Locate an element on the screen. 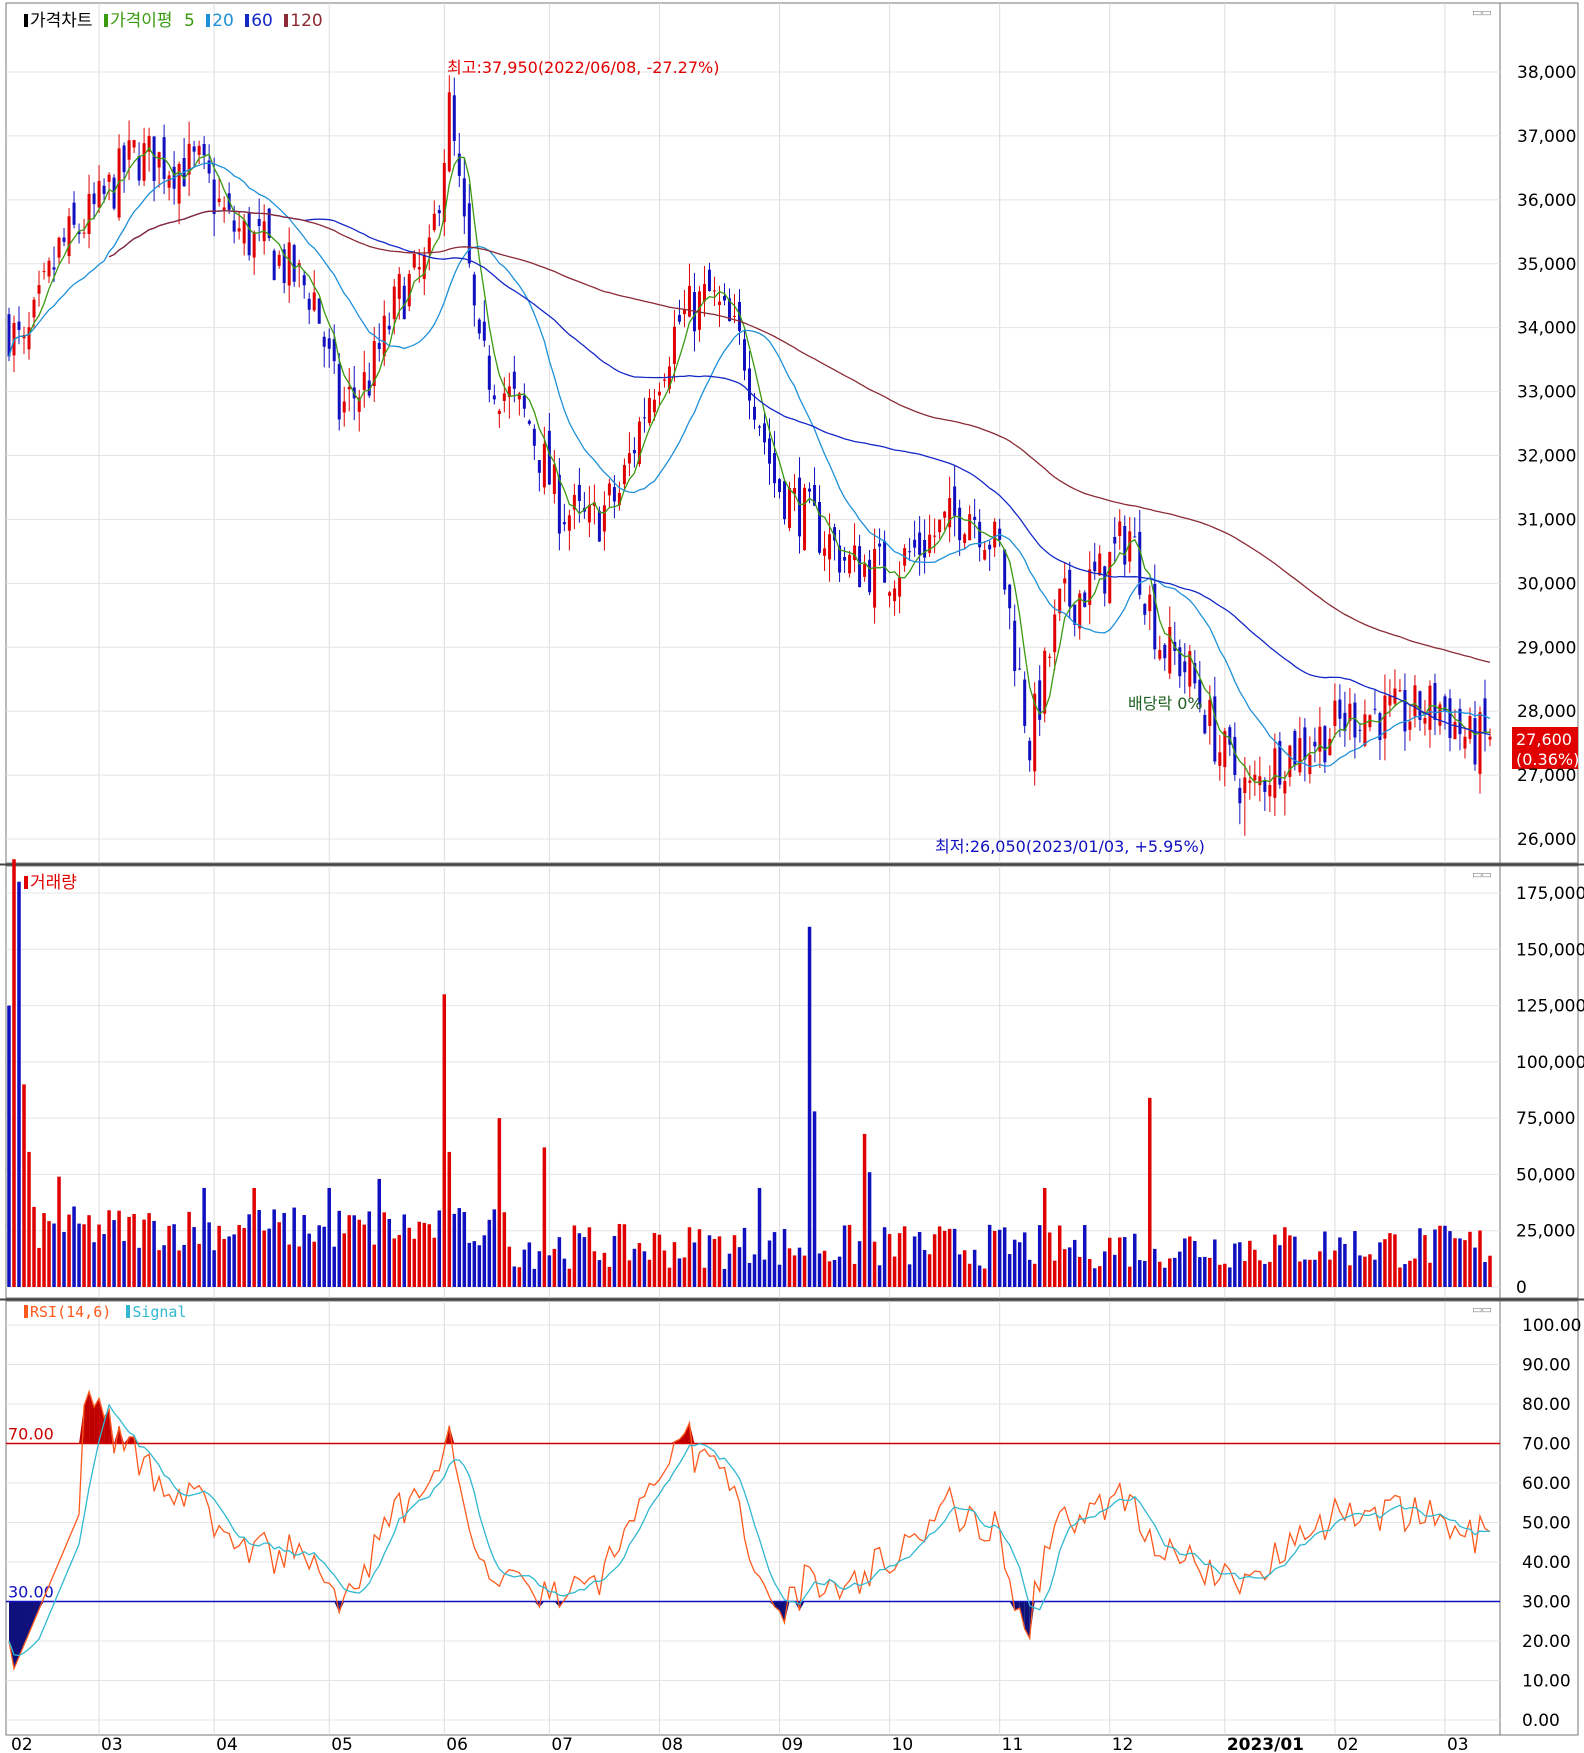 The width and height of the screenshot is (1584, 1753). oversold-fill is located at coordinates (42, 1605).